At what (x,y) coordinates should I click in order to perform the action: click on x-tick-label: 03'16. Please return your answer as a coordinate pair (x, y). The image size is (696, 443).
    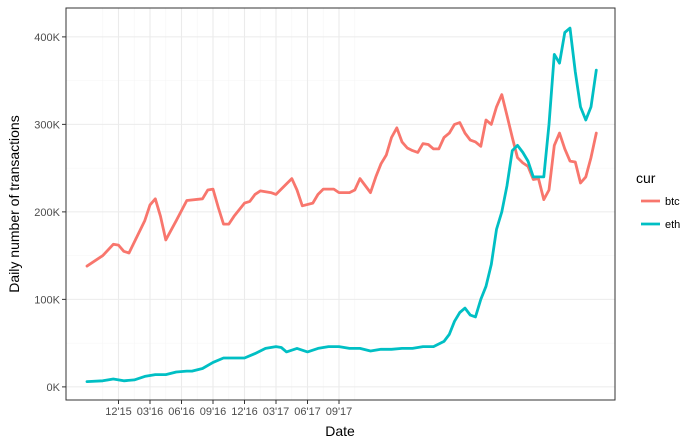
    Looking at the image, I should click on (150, 412).